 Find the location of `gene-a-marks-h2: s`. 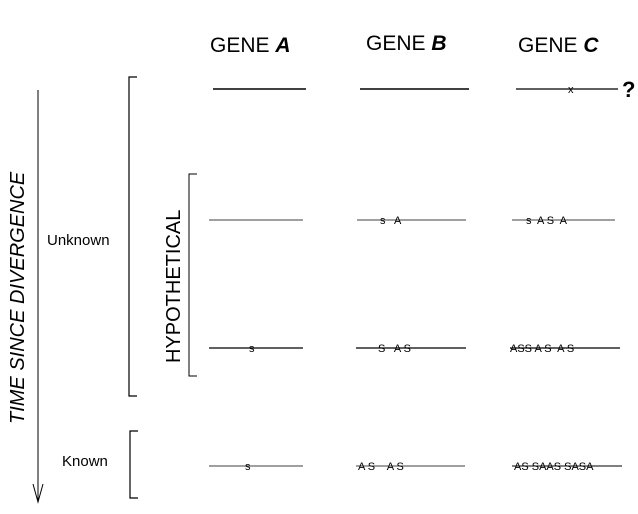

gene-a-marks-h2: s is located at coordinates (252, 349).